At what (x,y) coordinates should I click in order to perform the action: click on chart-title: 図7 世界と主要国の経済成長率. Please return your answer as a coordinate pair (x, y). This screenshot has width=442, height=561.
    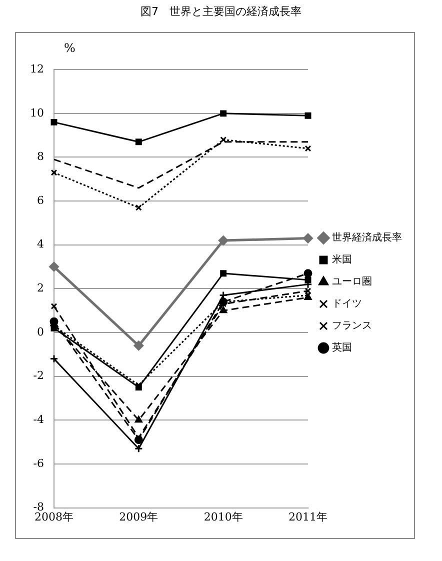
    Looking at the image, I should click on (221, 11).